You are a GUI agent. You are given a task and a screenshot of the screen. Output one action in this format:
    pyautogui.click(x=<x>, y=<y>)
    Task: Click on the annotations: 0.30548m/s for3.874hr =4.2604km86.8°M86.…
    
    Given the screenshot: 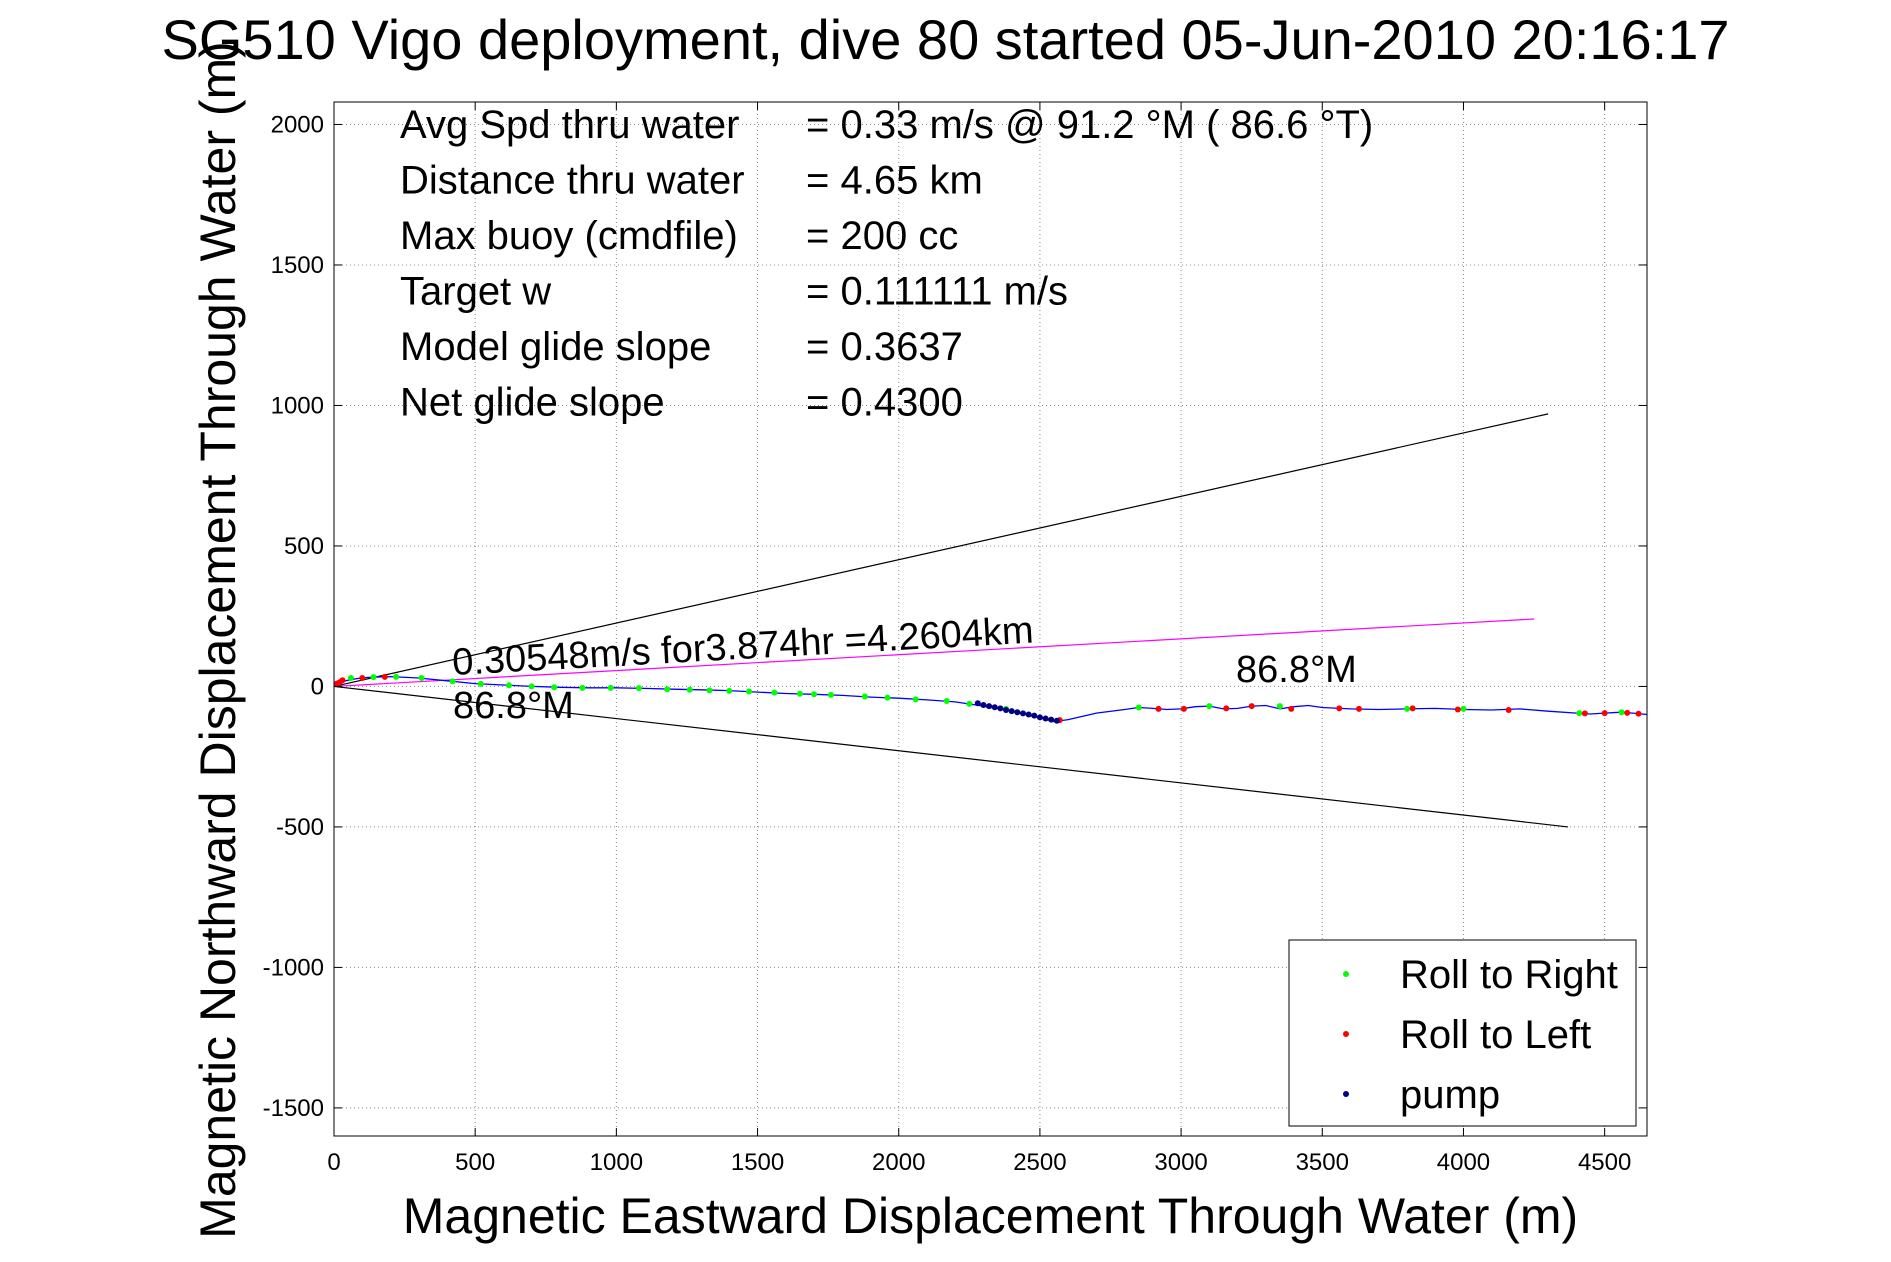 What is the action you would take?
    pyautogui.click(x=904, y=668)
    